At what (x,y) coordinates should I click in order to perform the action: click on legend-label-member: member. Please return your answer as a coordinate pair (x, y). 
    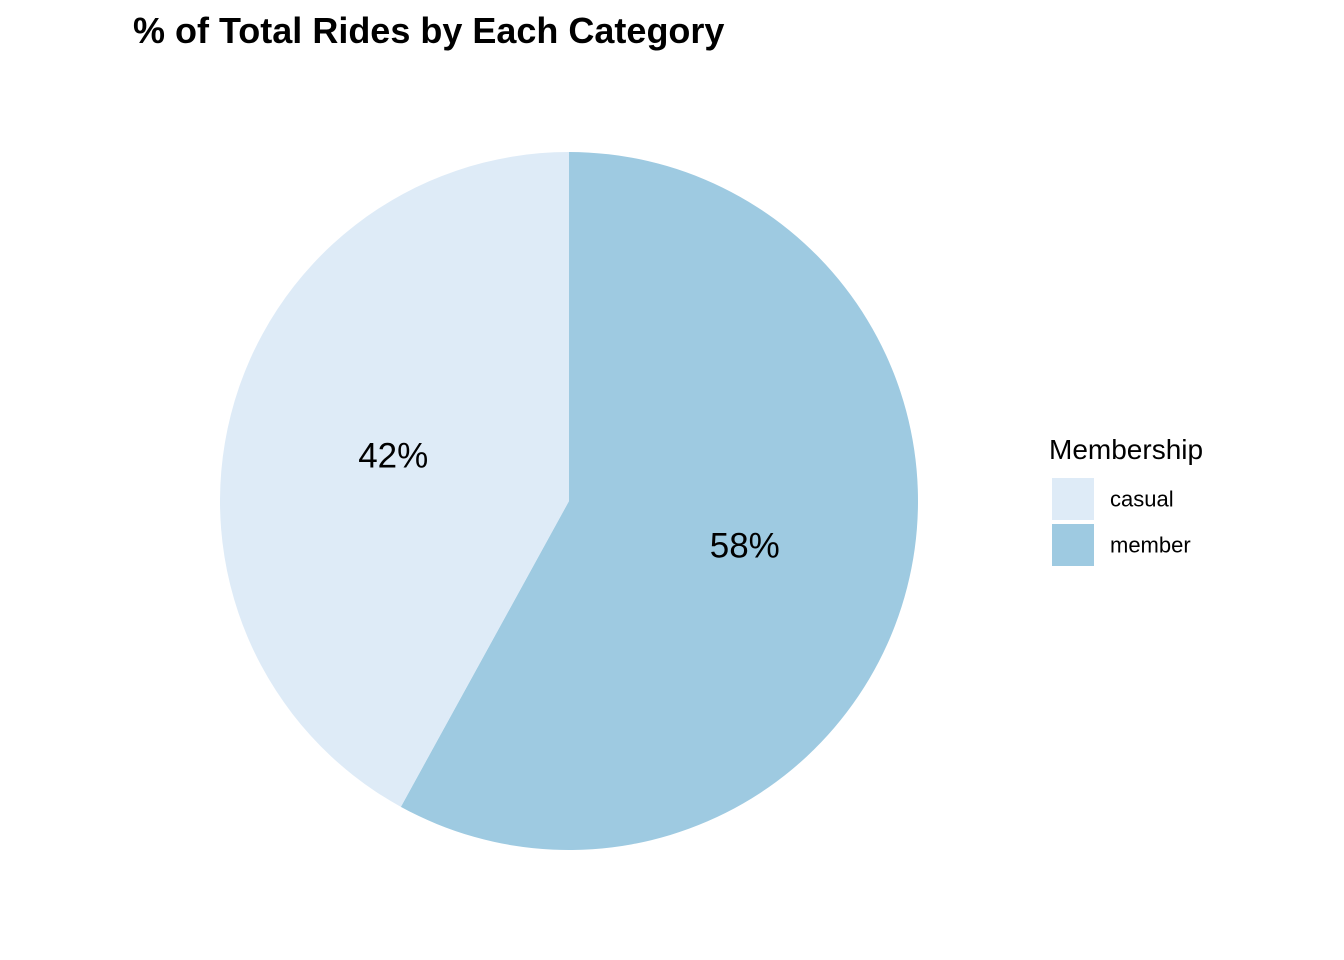
    Looking at the image, I should click on (1150, 545).